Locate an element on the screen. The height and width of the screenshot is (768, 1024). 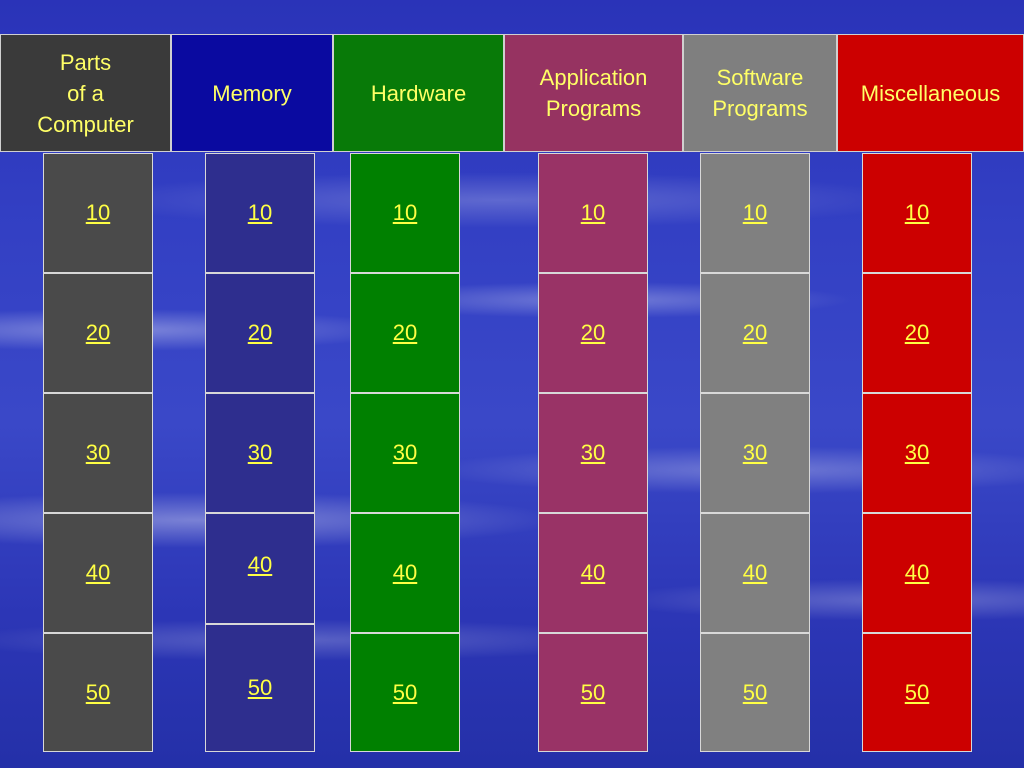
column-miscellaneous: 10 20 30 40 50 is located at coordinates (917, 452).